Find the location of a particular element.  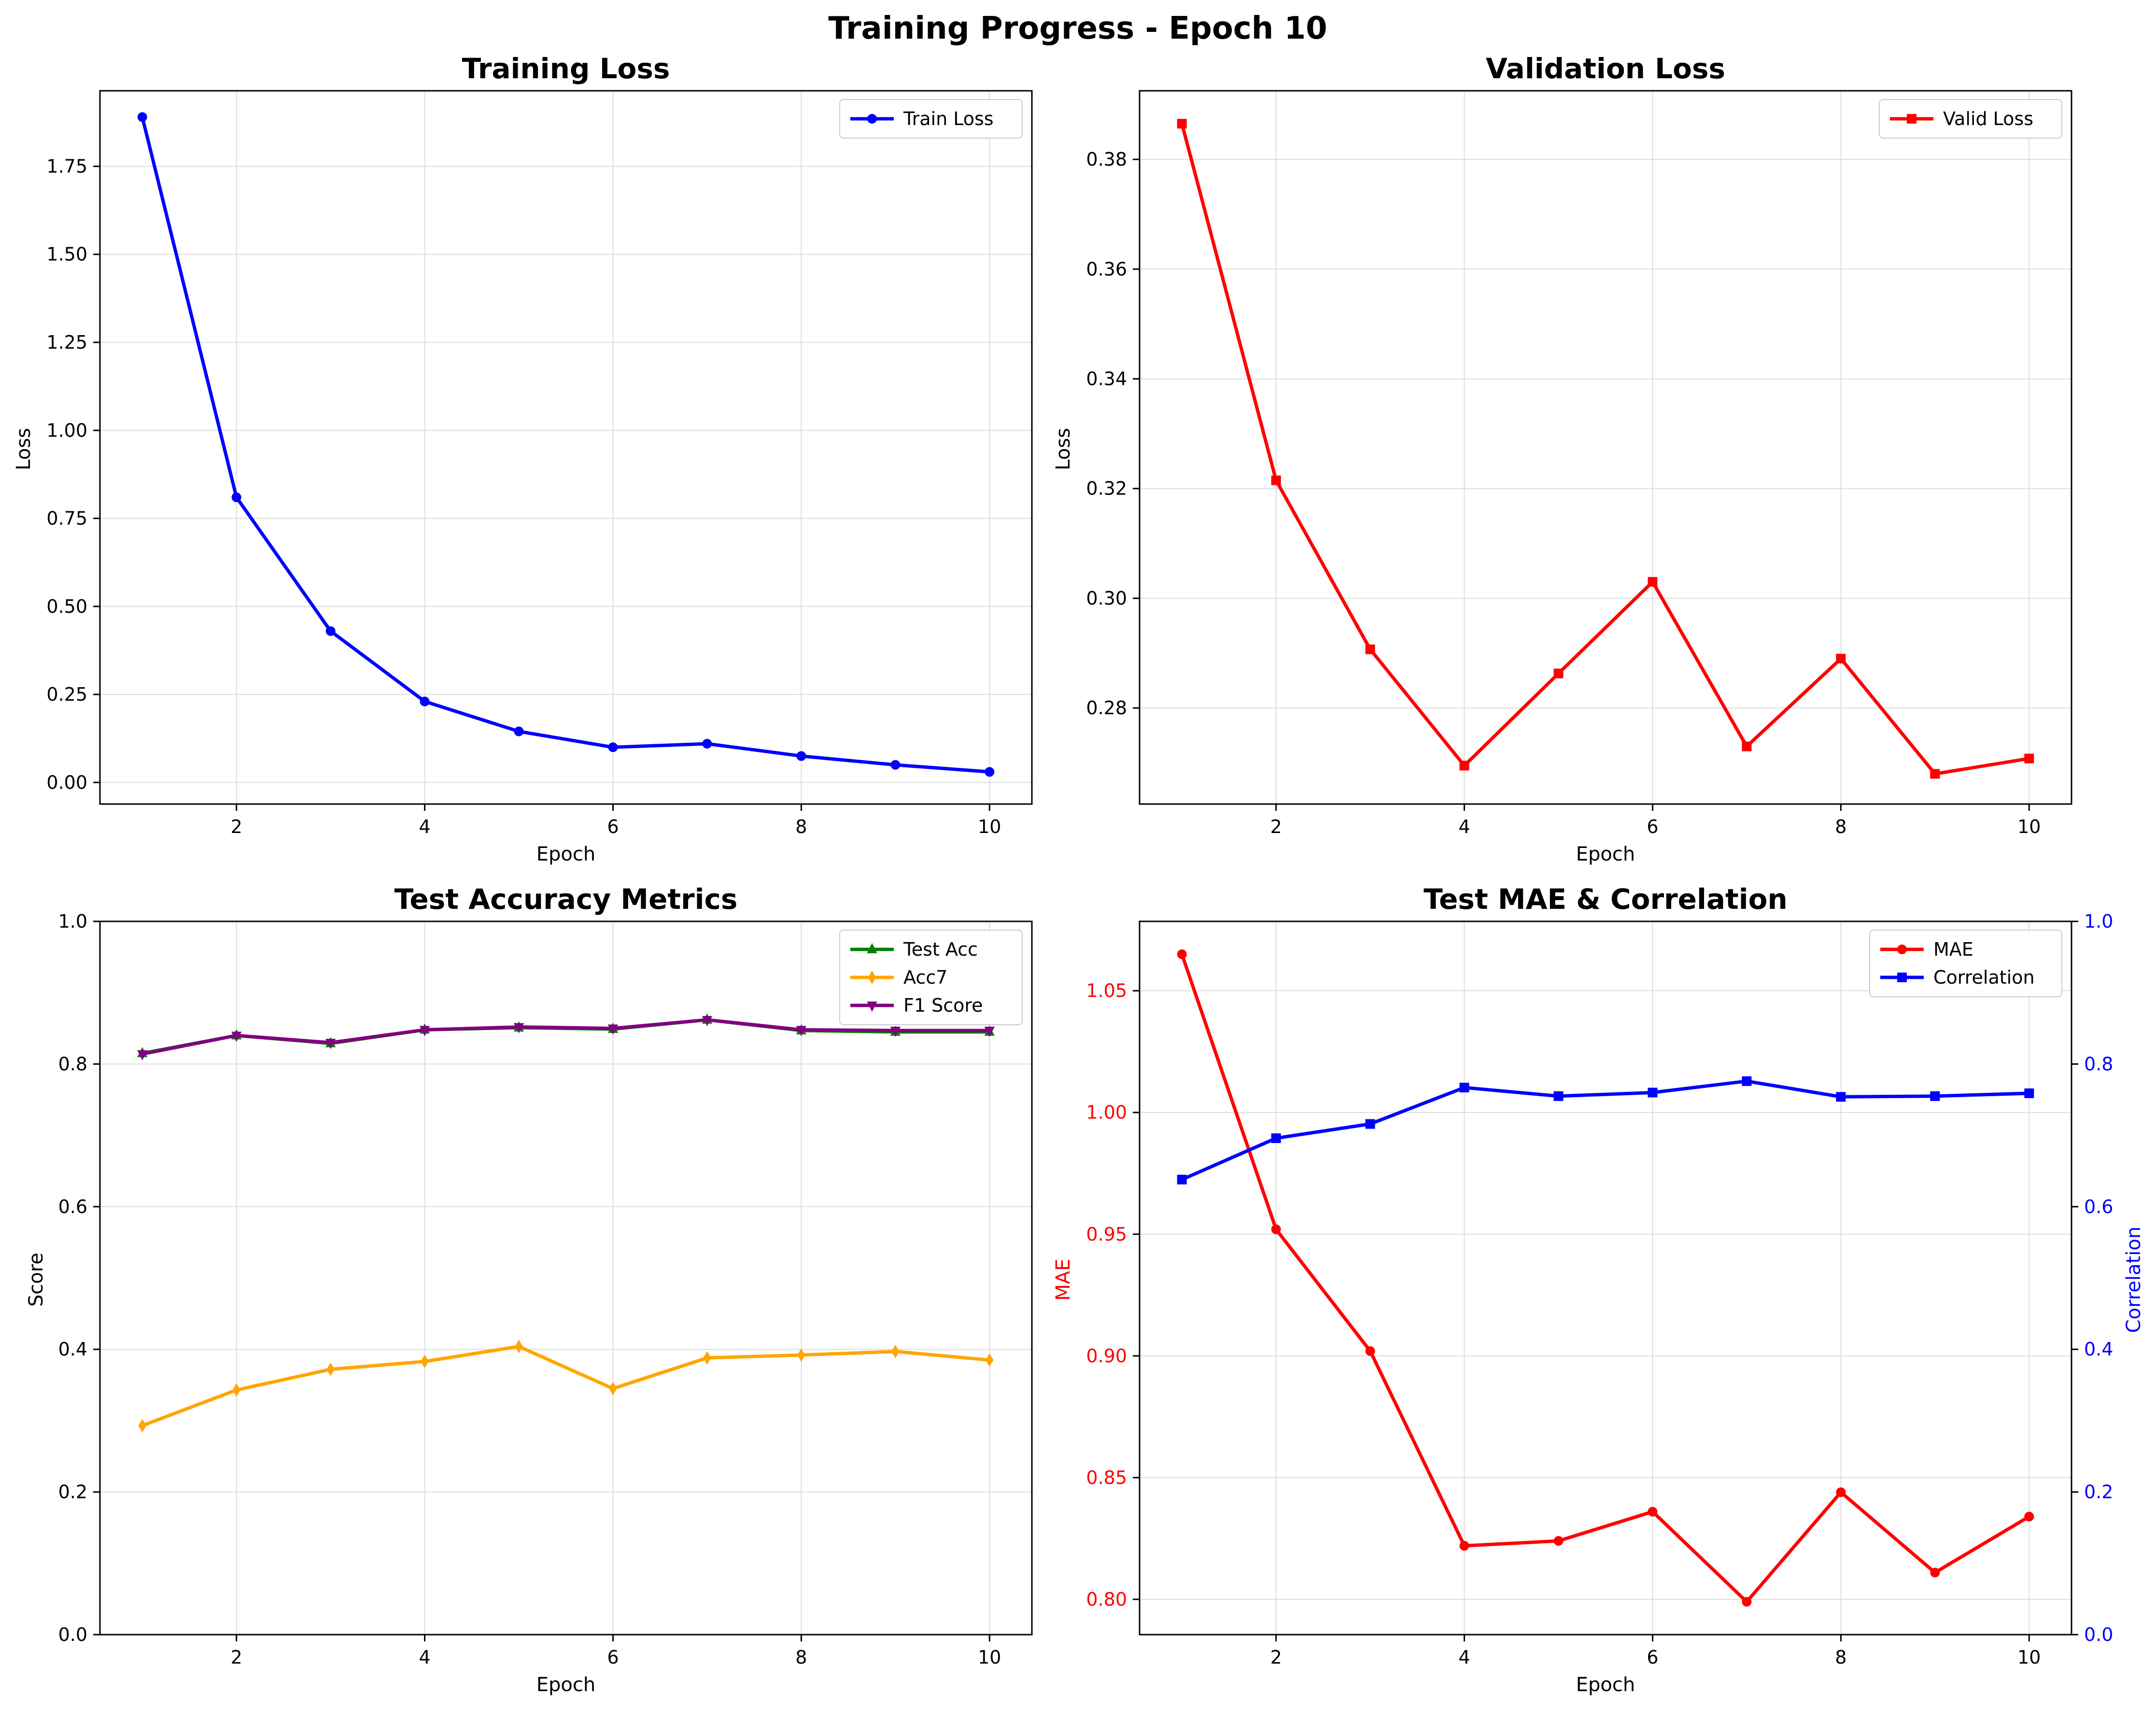

chart-title: Training Loss is located at coordinates (566, 68).